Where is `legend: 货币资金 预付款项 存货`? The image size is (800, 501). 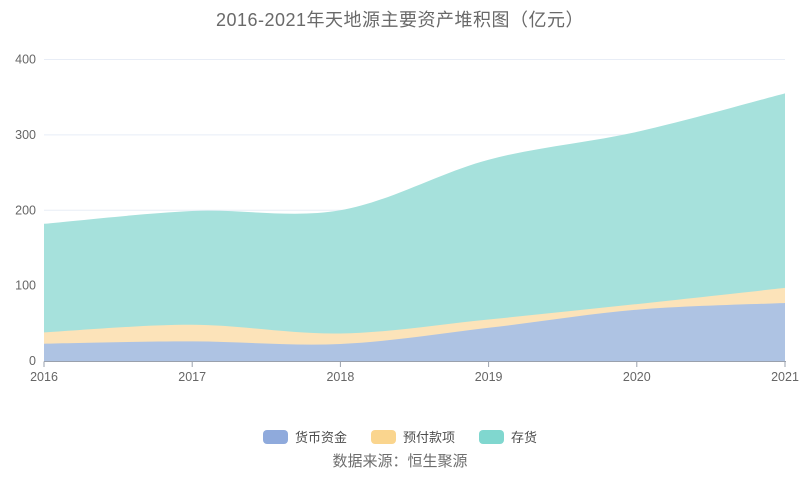
legend: 货币资金 预付款项 存货 is located at coordinates (400, 436).